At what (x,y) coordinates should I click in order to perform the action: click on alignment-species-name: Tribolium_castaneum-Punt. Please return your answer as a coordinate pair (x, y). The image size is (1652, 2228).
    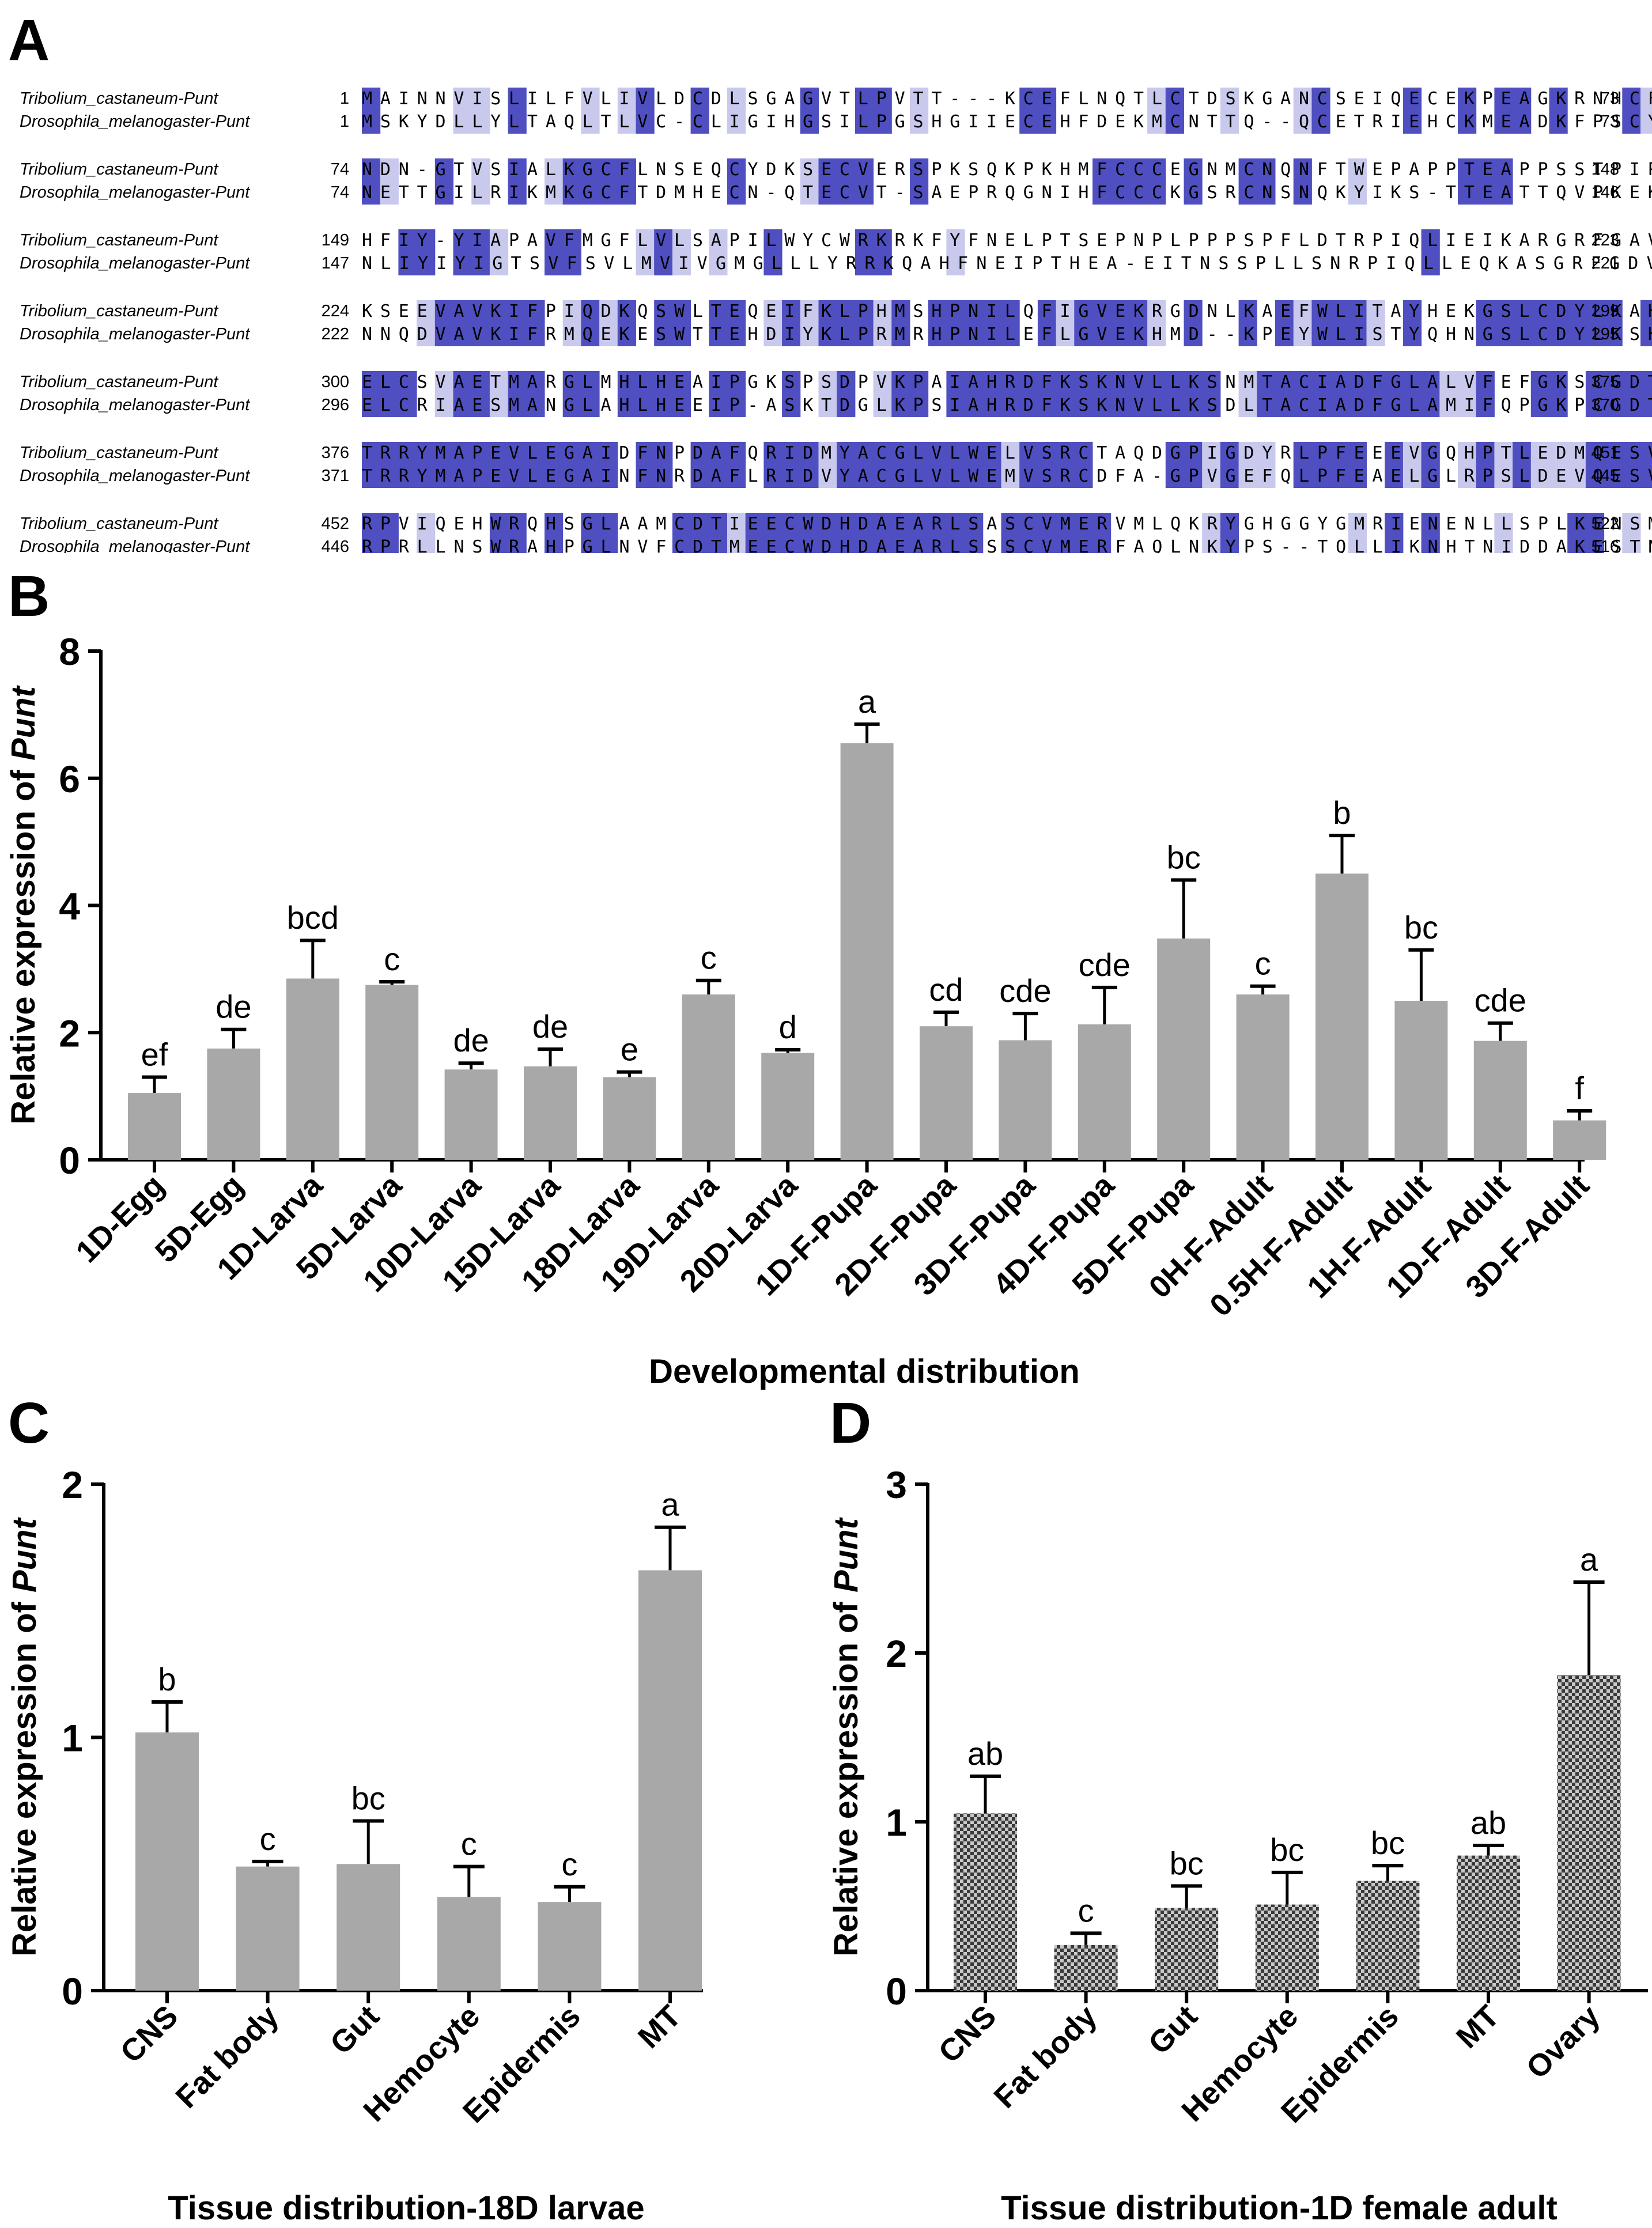
    Looking at the image, I should click on (119, 169).